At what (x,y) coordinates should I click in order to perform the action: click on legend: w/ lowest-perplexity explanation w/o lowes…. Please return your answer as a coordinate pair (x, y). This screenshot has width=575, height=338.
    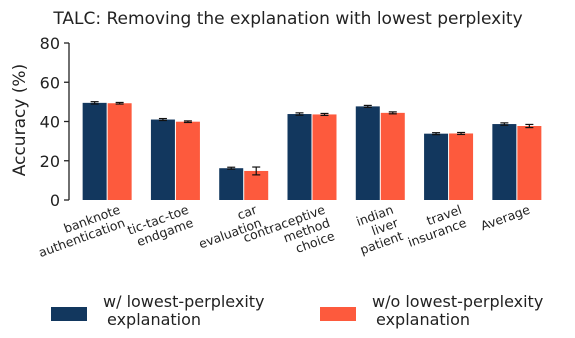
    Looking at the image, I should click on (297, 310).